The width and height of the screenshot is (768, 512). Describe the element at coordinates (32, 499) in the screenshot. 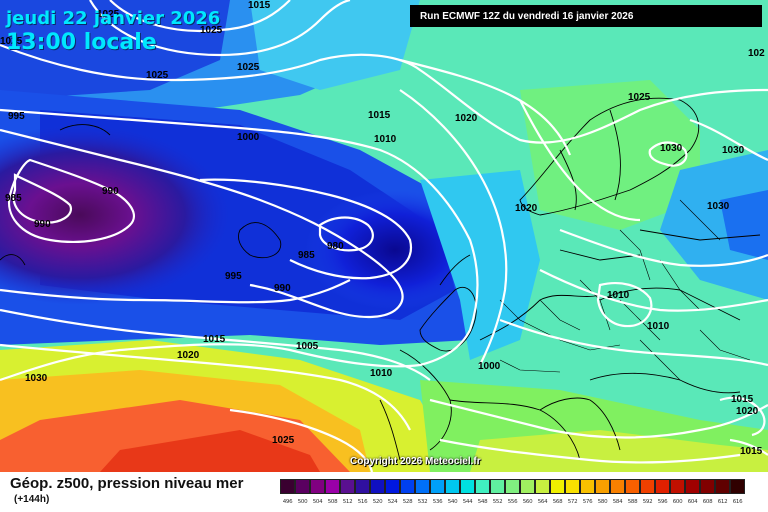

I see `legend-subtitle: (+144h)` at that location.